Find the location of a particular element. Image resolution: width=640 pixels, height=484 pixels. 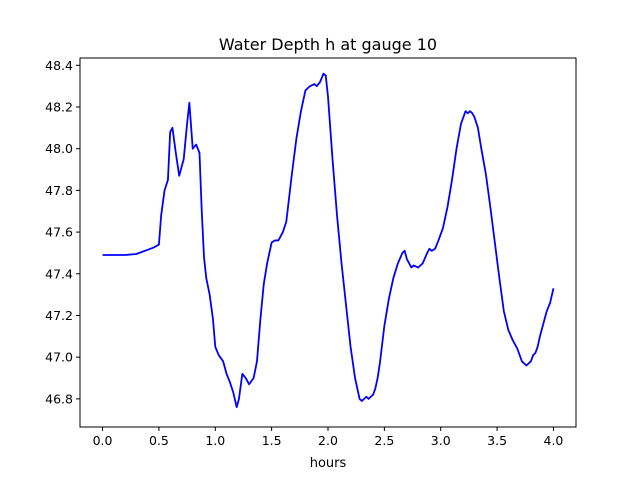

x-tick-label: 2.0 is located at coordinates (328, 440).